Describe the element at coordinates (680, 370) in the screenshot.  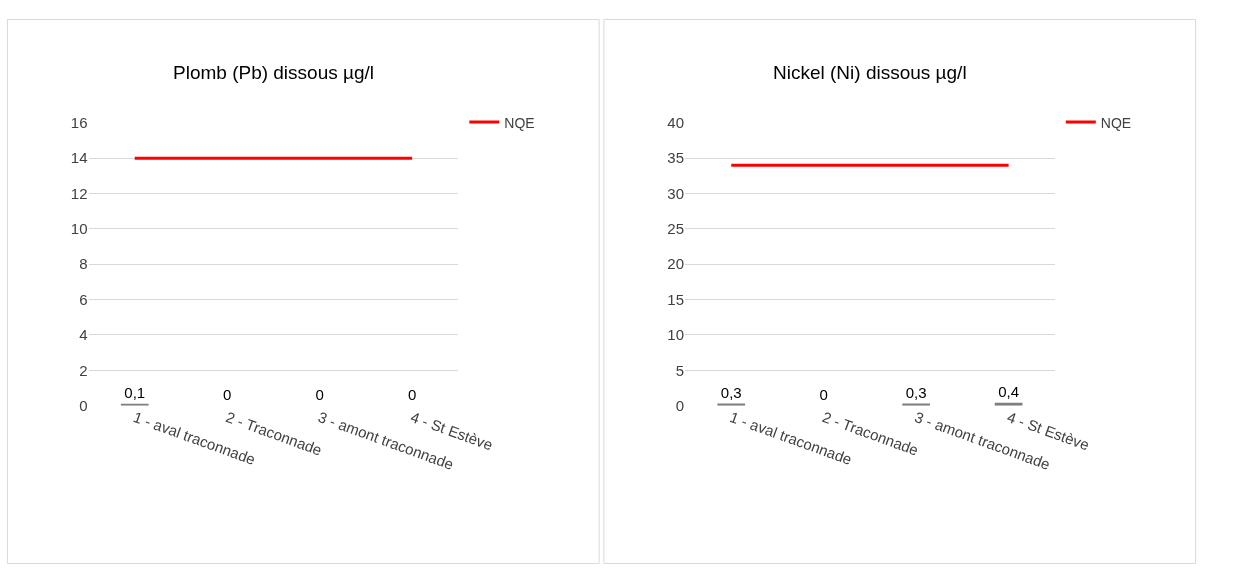
I see `y-tick-label: 5` at that location.